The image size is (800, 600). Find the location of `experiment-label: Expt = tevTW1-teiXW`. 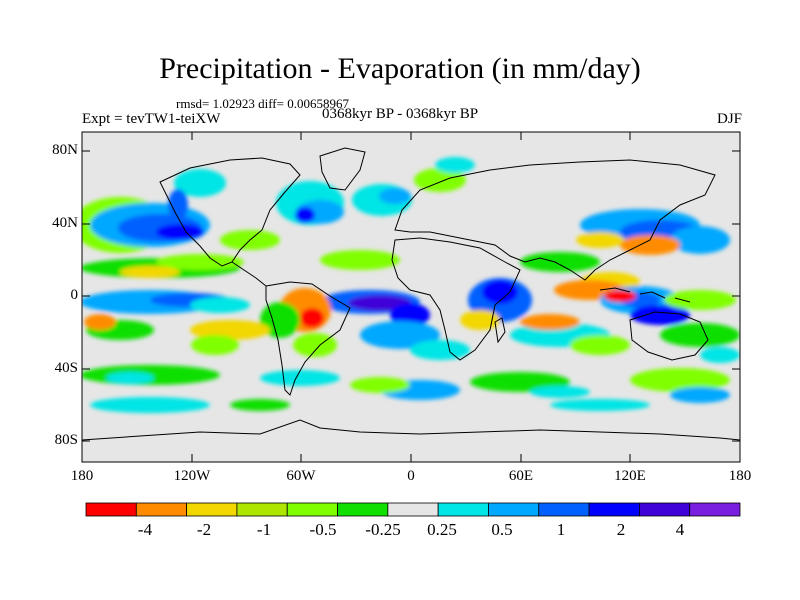

experiment-label: Expt = tevTW1-teiXW is located at coordinates (151, 119).